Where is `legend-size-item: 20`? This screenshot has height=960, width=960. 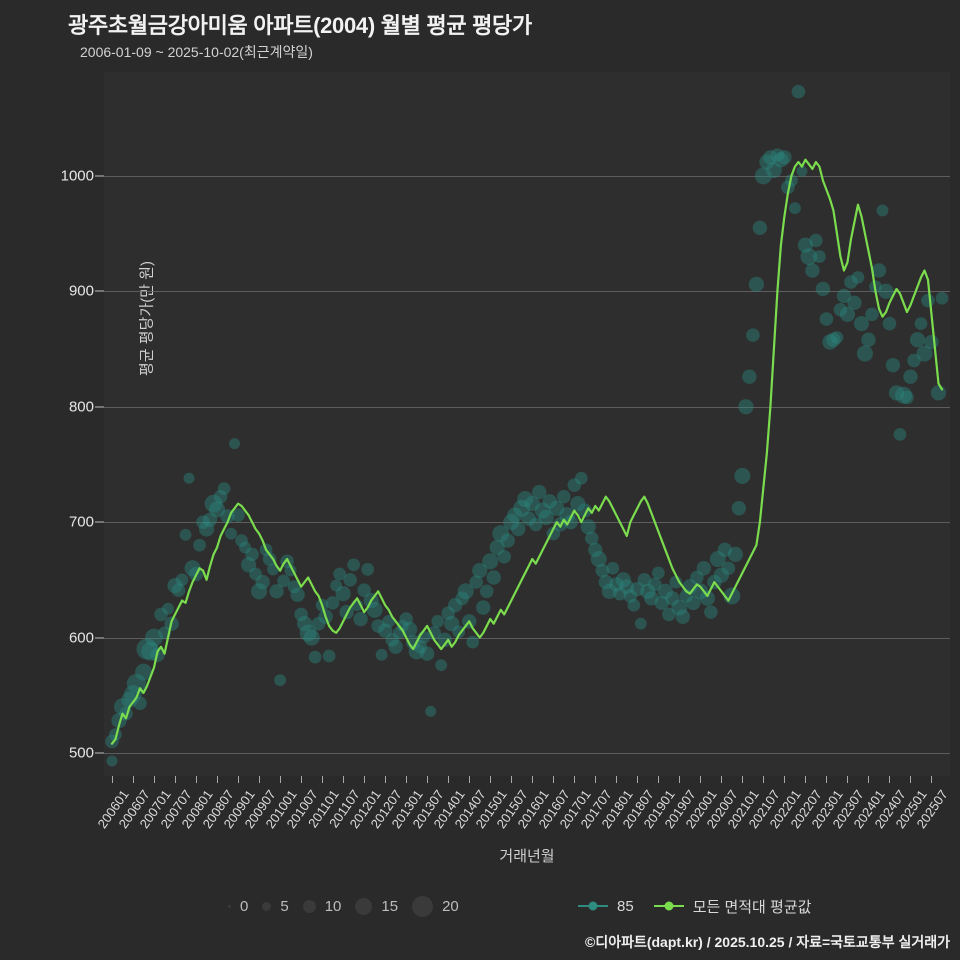
legend-size-item: 20 is located at coordinates (442, 906).